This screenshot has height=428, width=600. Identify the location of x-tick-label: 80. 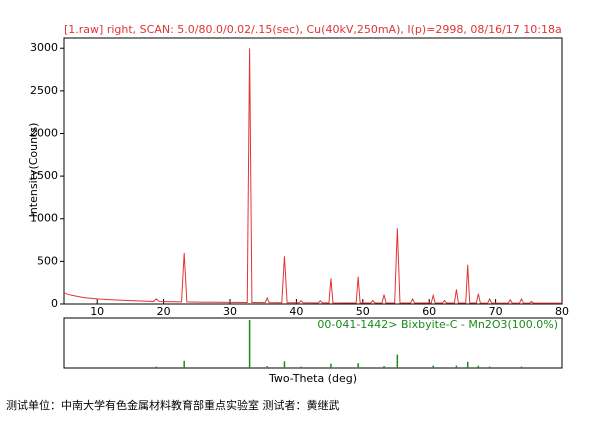
(562, 311).